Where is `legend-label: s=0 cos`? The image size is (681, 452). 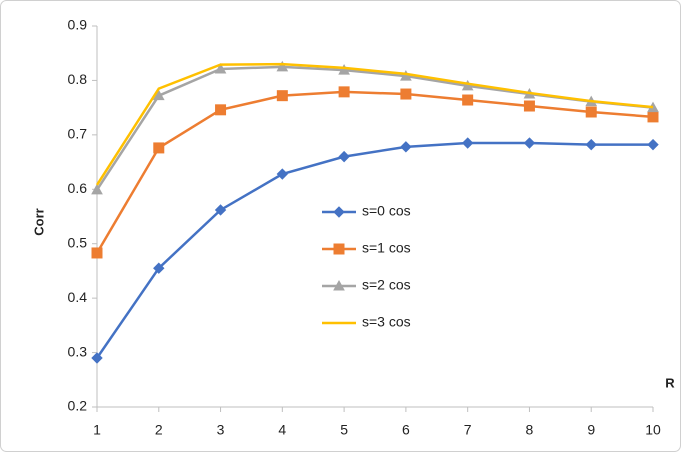 legend-label: s=0 cos is located at coordinates (386, 211).